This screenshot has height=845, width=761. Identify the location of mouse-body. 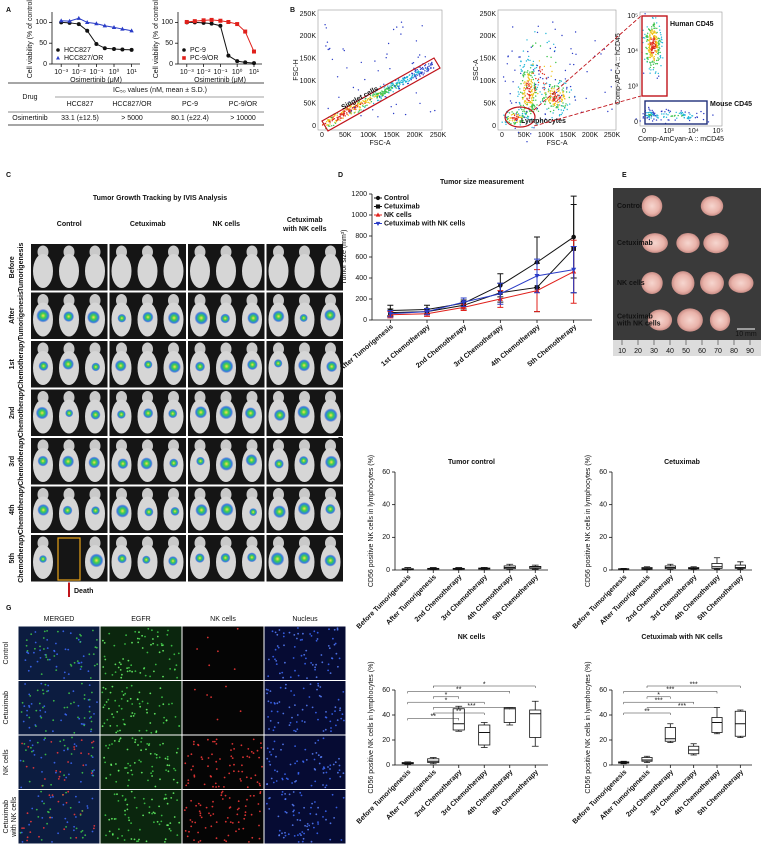
(279, 271).